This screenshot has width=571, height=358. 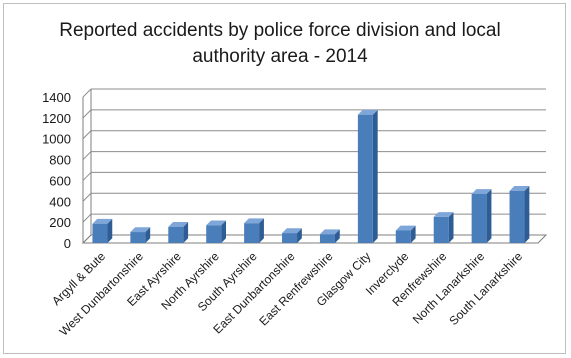 I want to click on chart-floor, so click(x=314, y=239).